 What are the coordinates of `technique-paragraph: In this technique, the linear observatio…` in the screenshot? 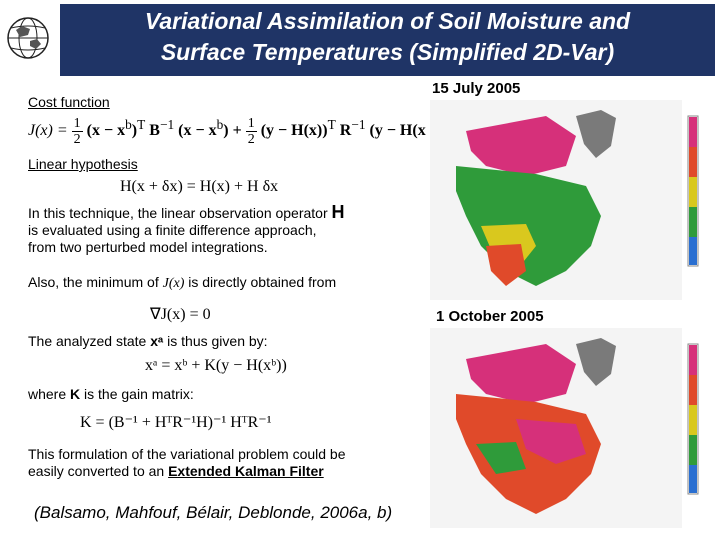 It's located at (186, 228).